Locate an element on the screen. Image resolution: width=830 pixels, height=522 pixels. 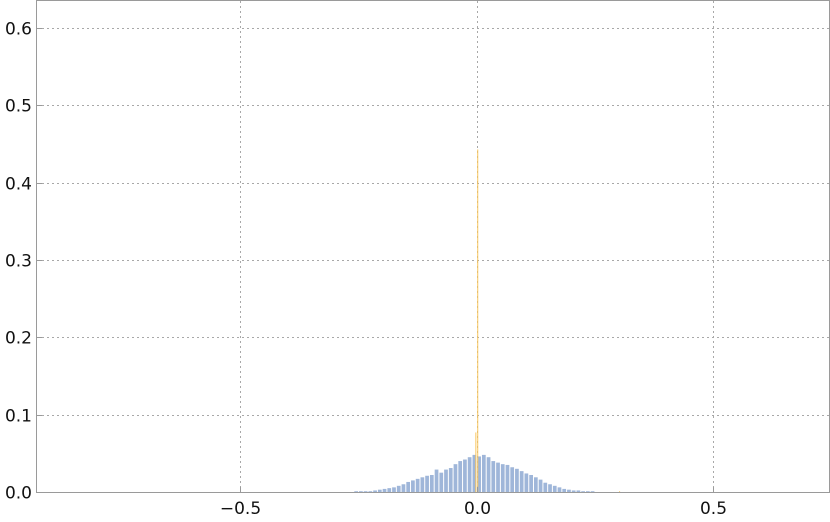
y-tick-label: 0.2 is located at coordinates (18, 339).